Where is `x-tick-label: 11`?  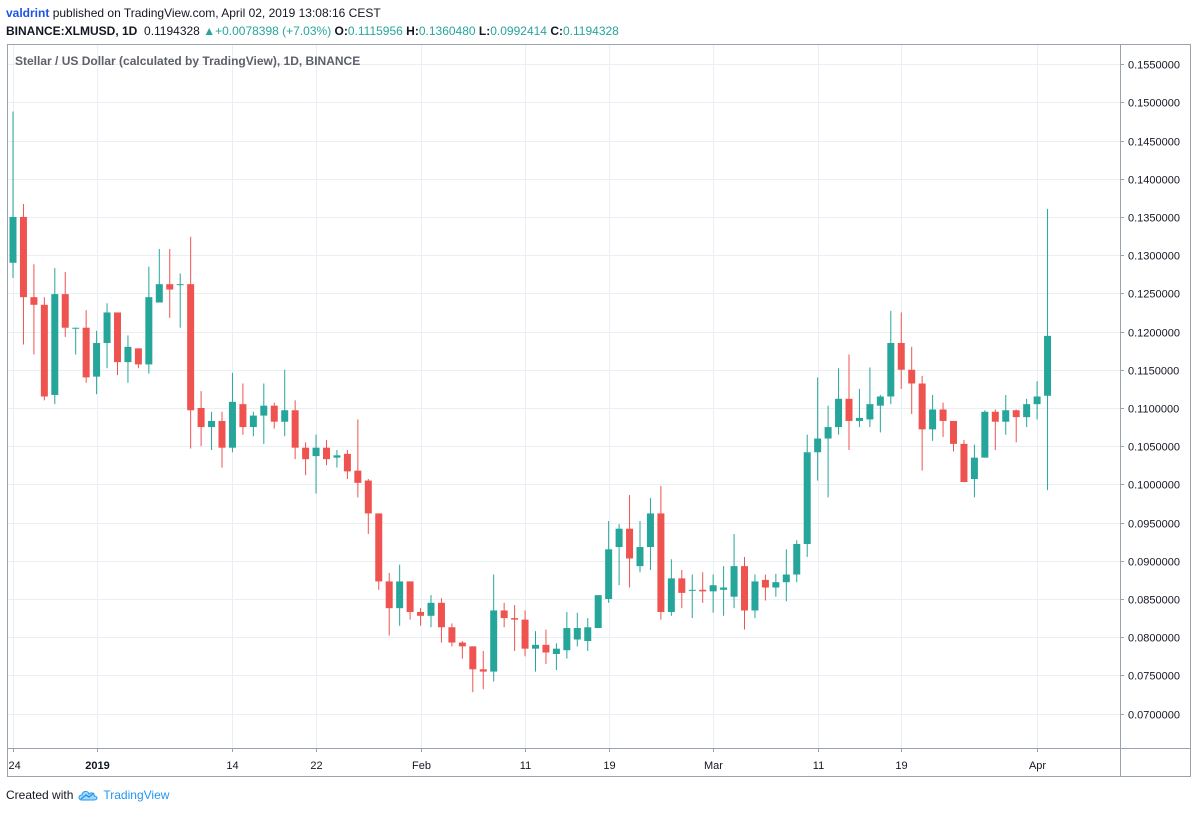 x-tick-label: 11 is located at coordinates (818, 766).